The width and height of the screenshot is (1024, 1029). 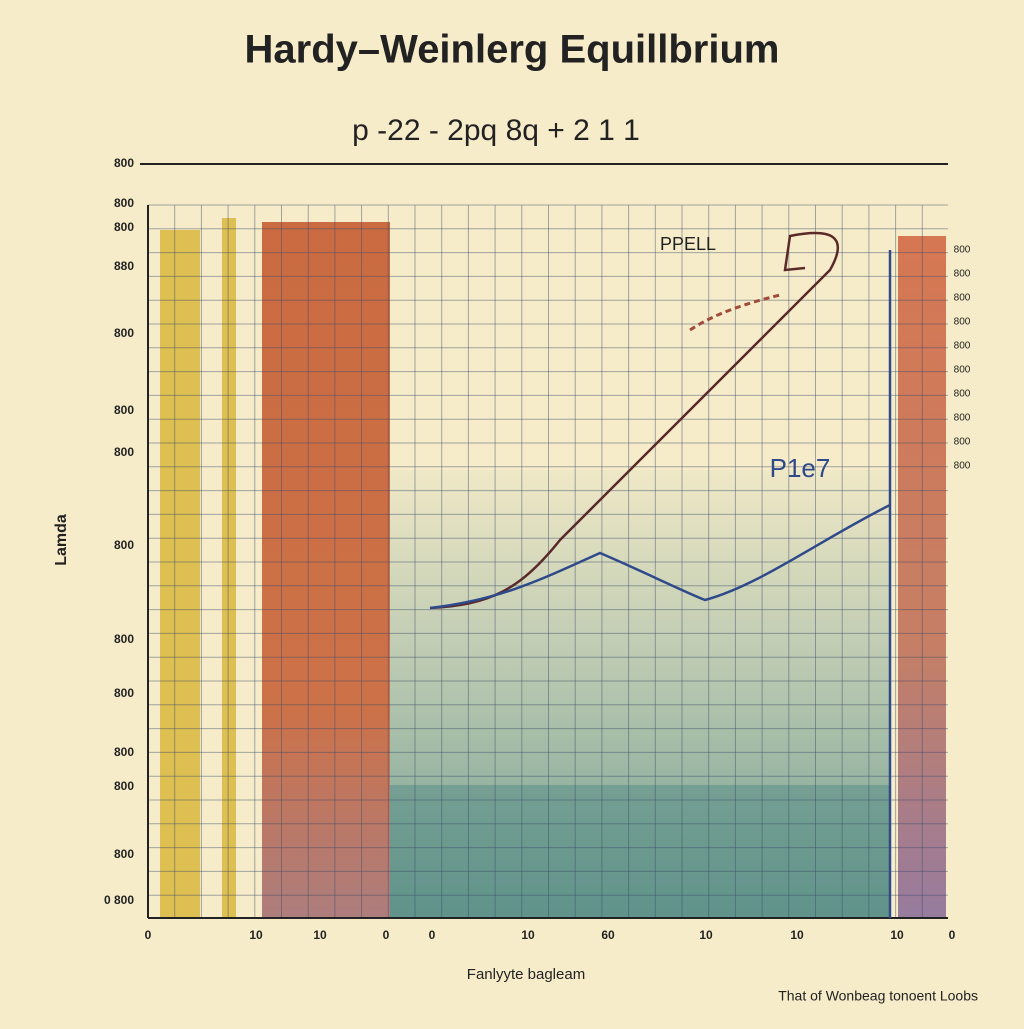 I want to click on y-tick-label: 0 800, so click(x=119, y=900).